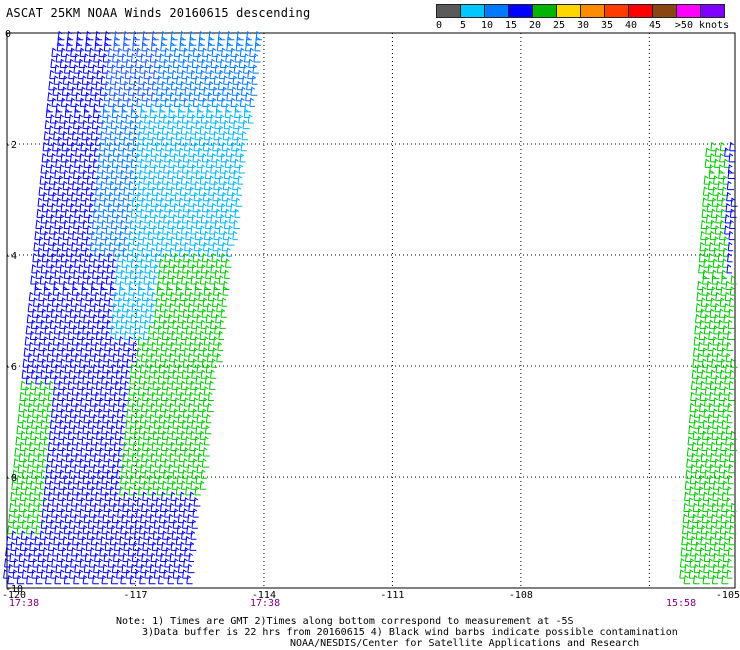 The width and height of the screenshot is (740, 650). I want to click on y-tick-label: -4, so click(11, 256).